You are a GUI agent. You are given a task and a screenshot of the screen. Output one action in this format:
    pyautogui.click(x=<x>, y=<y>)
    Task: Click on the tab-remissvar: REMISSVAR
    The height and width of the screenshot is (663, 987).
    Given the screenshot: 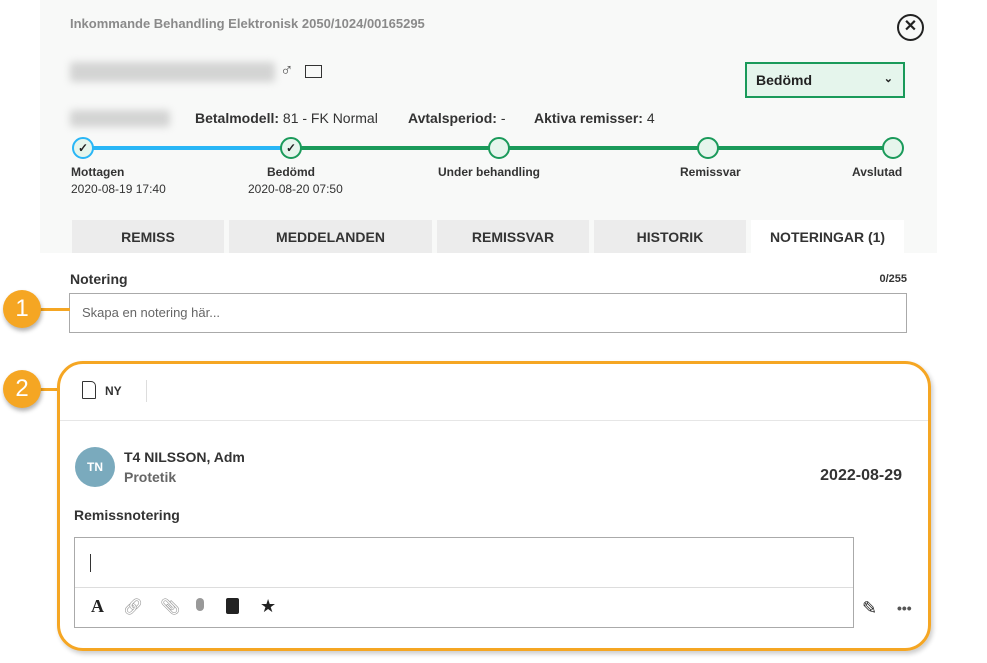 What is the action you would take?
    pyautogui.click(x=513, y=236)
    